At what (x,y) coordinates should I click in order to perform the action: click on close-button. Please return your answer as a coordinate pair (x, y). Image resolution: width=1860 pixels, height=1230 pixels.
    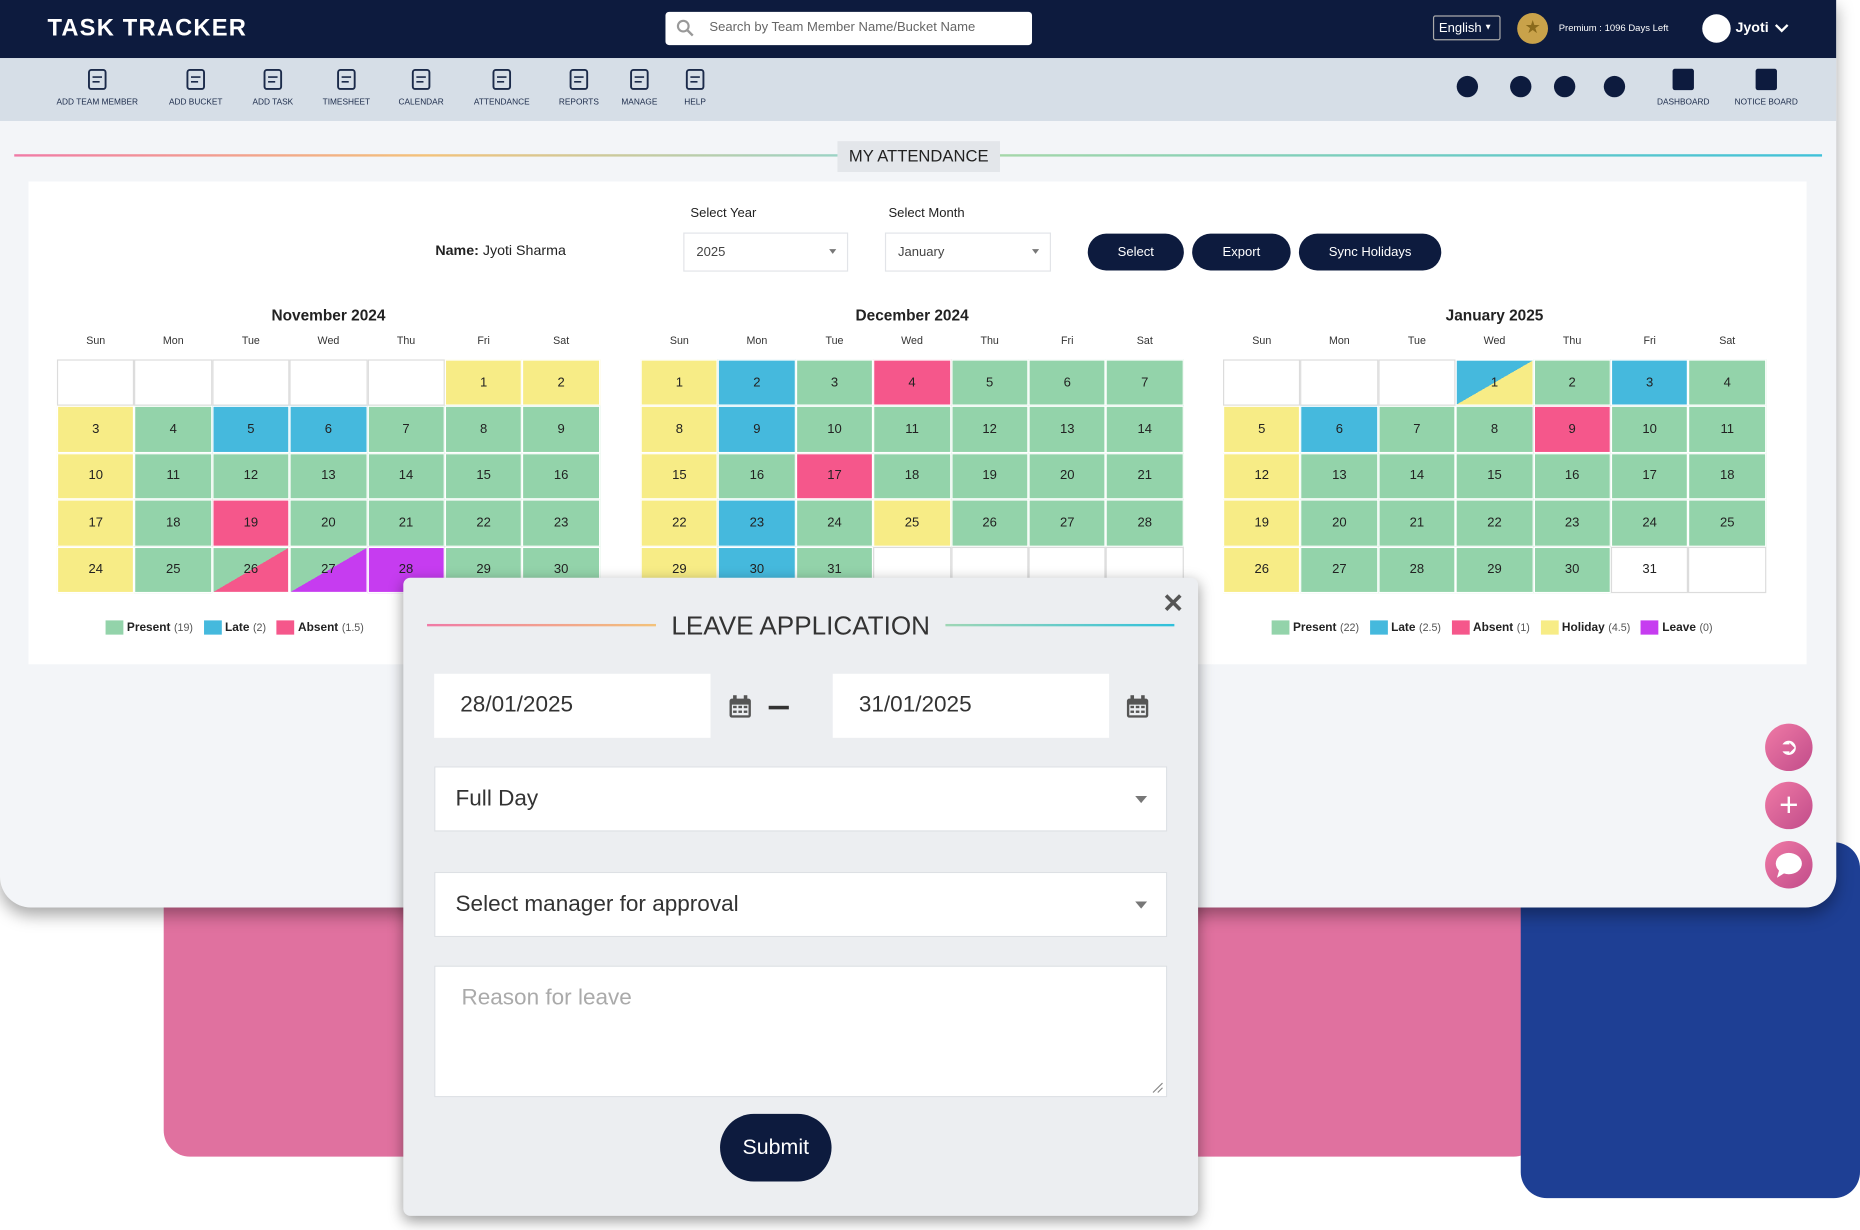
    Looking at the image, I should click on (1173, 602).